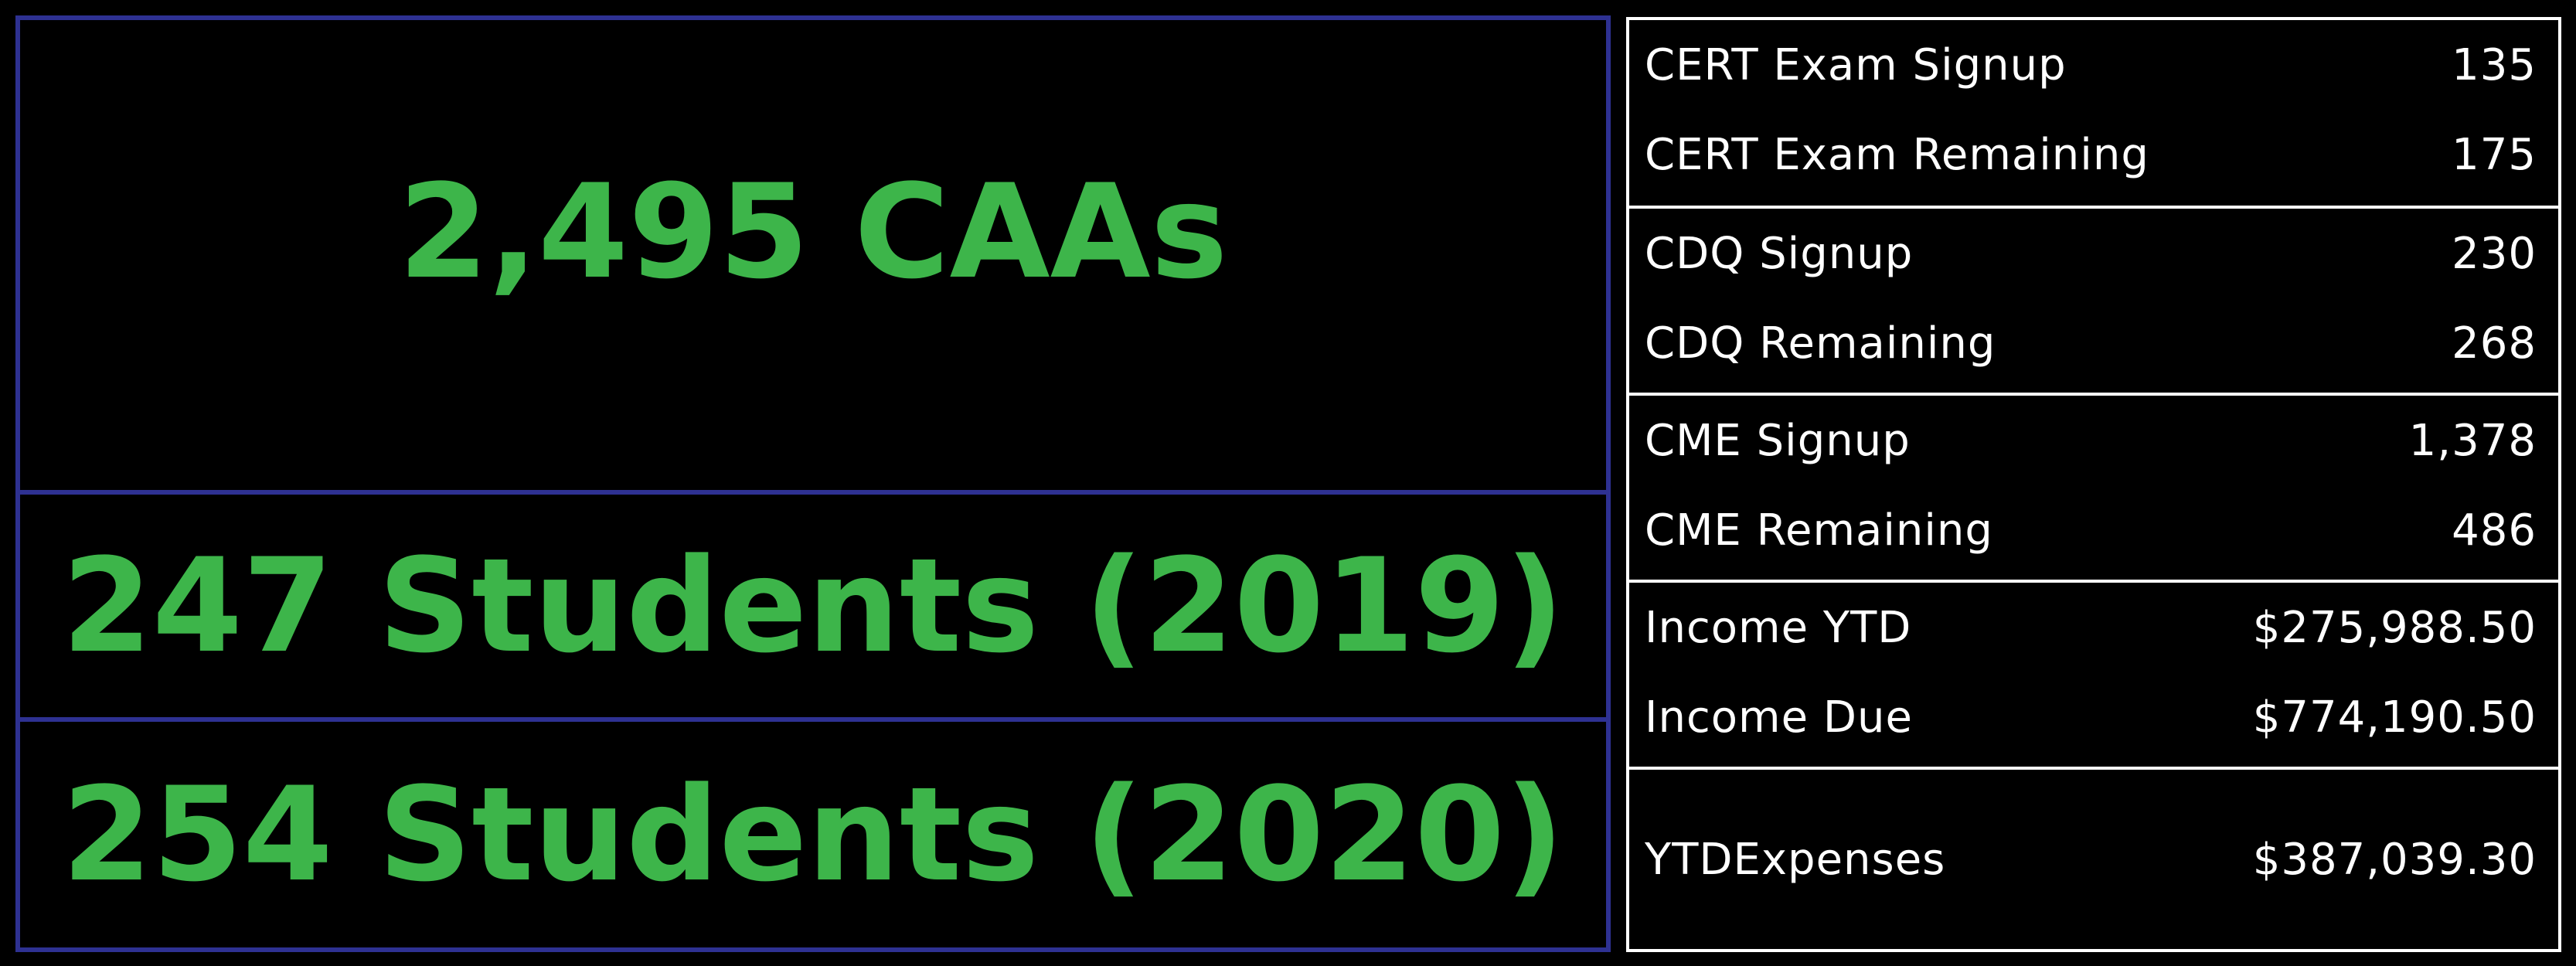 The image size is (2576, 966). Describe the element at coordinates (1779, 717) in the screenshot. I see `stat-label: Income Due` at that location.